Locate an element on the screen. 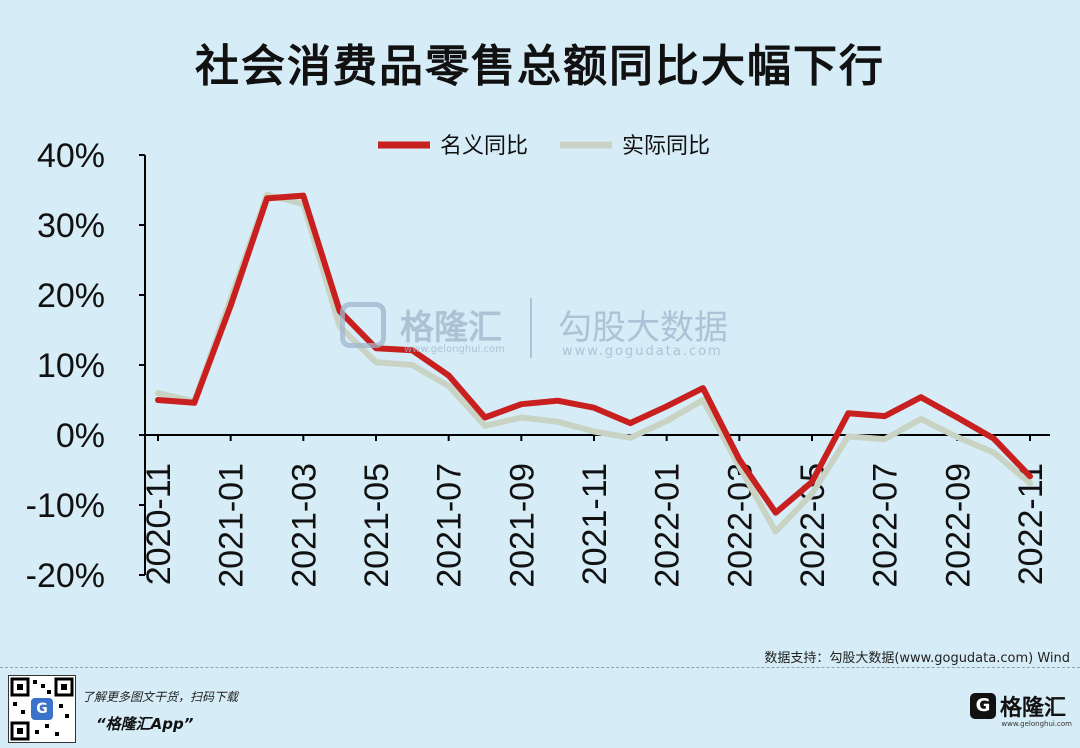 The image size is (1080, 748). promo-text: 了解更多图文干货，扫码下载 is located at coordinates (160, 697).